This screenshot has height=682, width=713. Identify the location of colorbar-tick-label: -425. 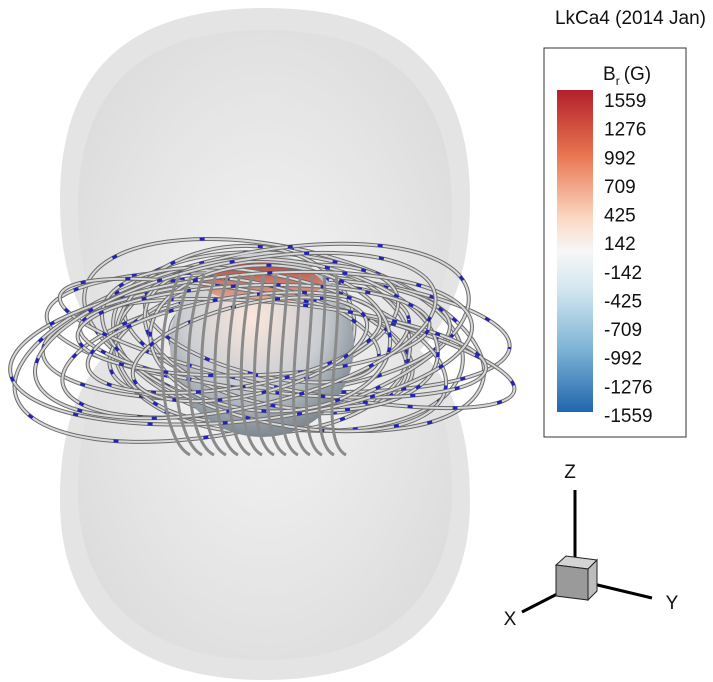
(623, 301).